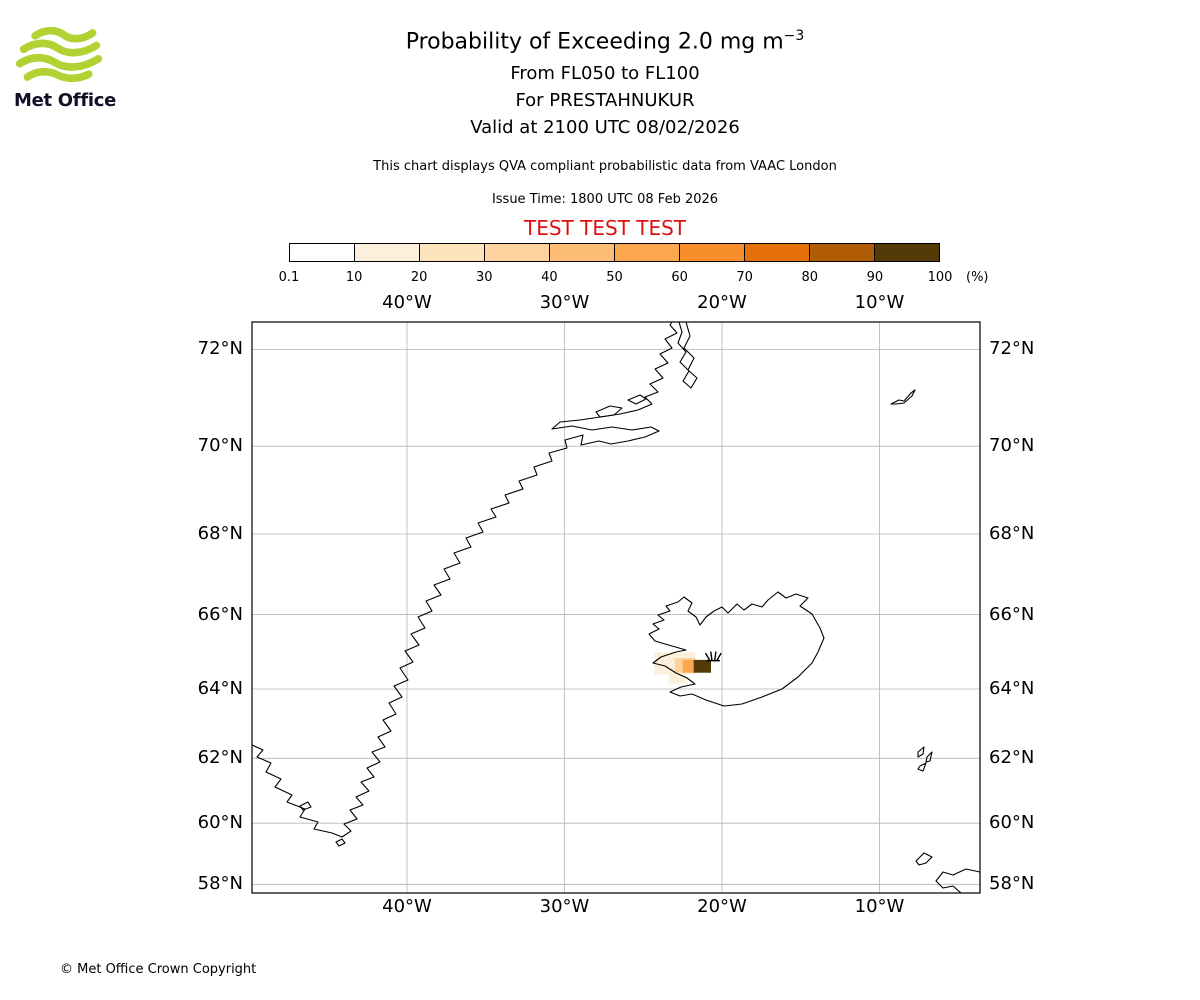 This screenshot has width=1200, height=1000. I want to click on colorbar-tick-label: 70, so click(744, 277).